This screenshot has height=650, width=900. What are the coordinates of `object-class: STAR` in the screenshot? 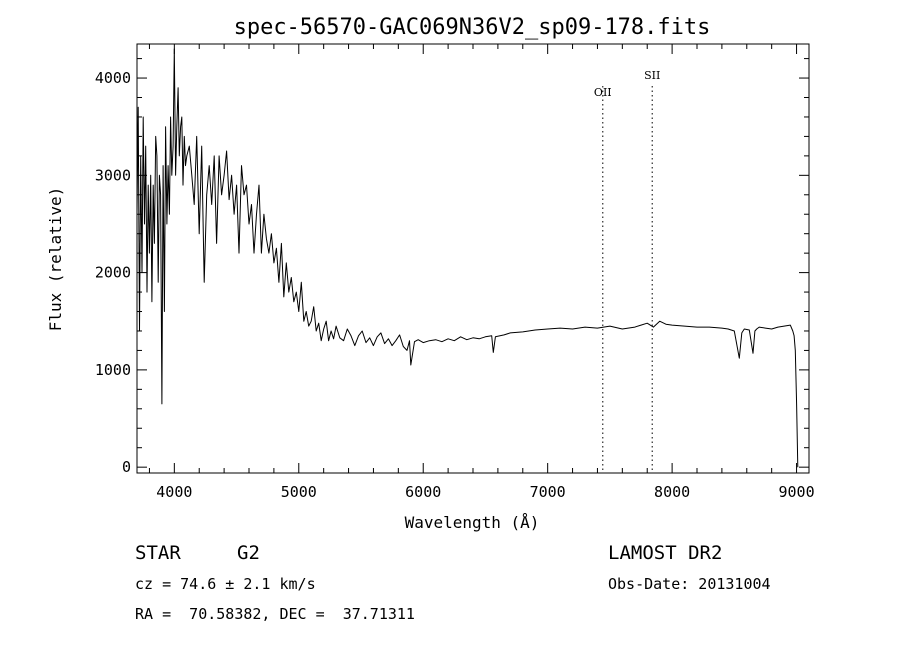 It's located at (158, 553).